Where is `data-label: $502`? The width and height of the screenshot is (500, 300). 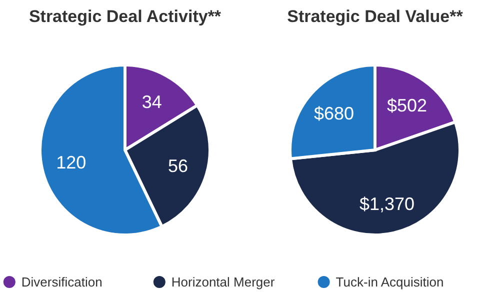 data-label: $502 is located at coordinates (407, 105).